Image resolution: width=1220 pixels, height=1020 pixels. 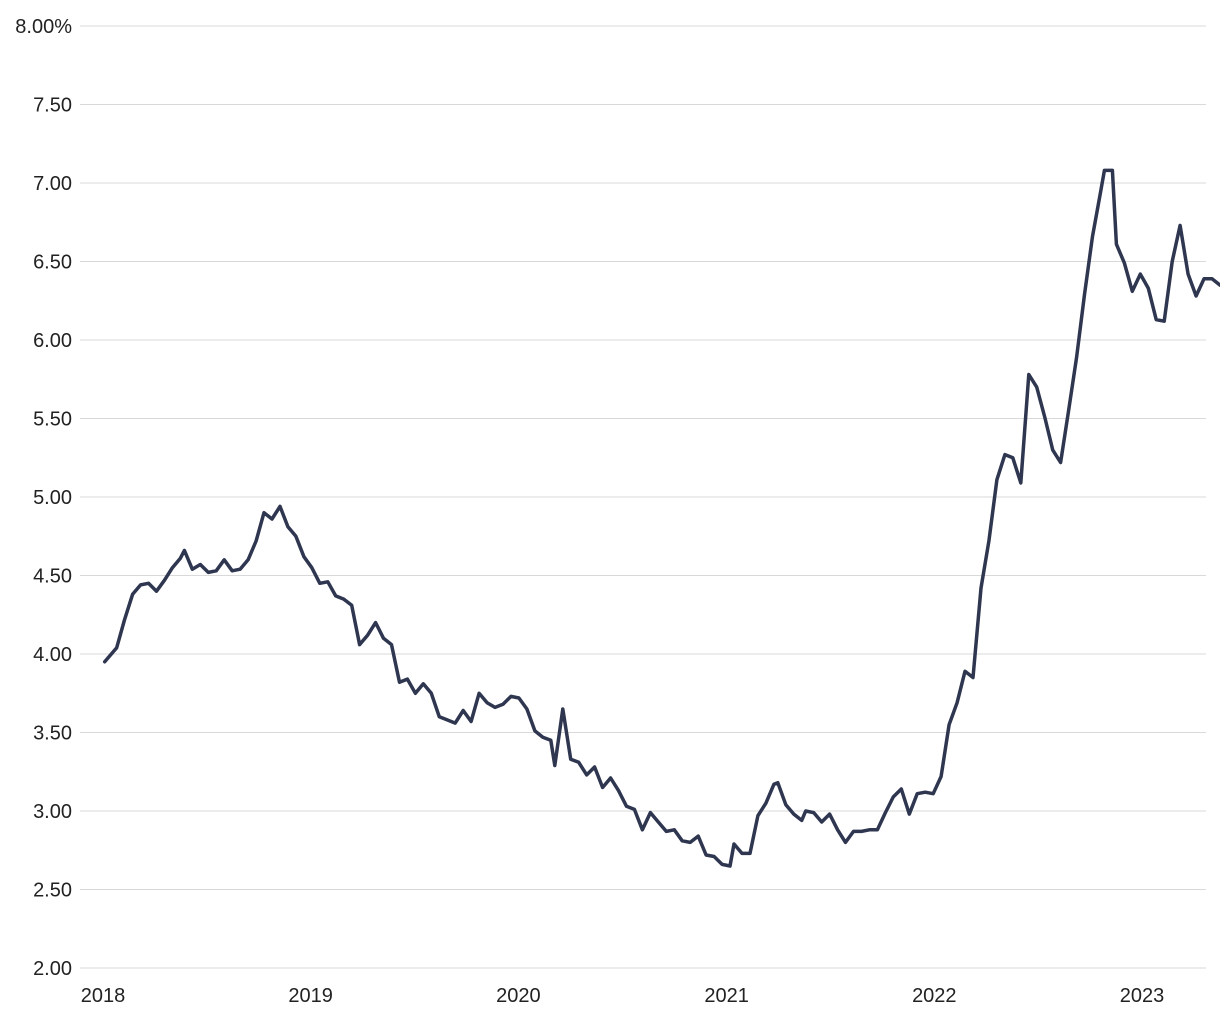 What do you see at coordinates (52, 106) in the screenshot?
I see `y-tick-label: 7.50` at bounding box center [52, 106].